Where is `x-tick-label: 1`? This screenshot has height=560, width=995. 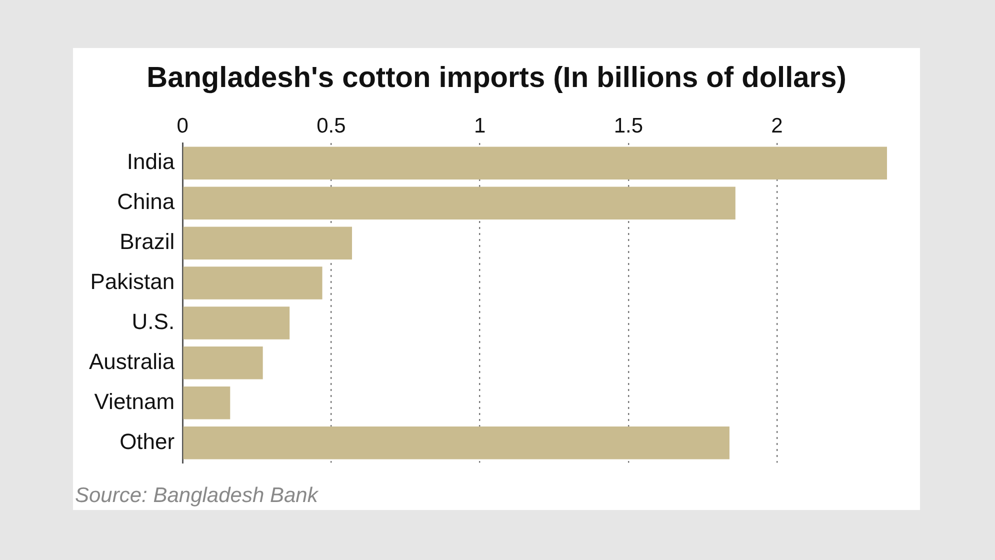
x-tick-label: 1 is located at coordinates (480, 126).